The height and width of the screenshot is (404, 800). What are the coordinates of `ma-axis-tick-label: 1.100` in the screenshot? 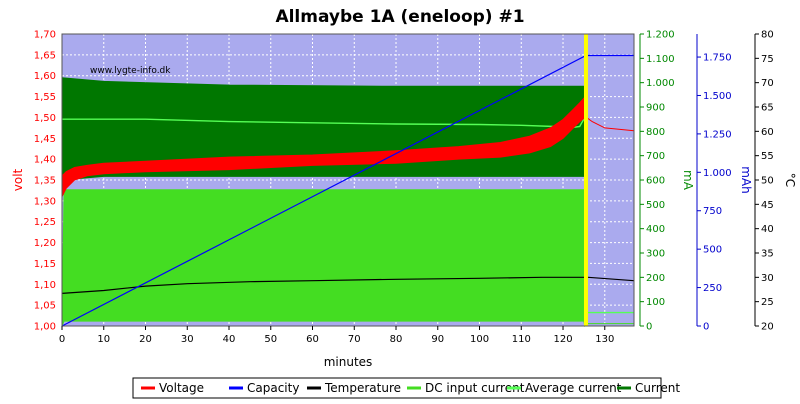 It's located at (660, 59).